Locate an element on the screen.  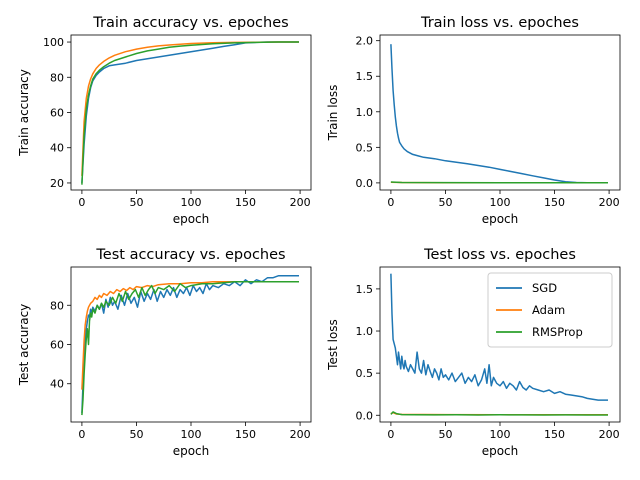
legend-label-adam: Adam is located at coordinates (548, 310).